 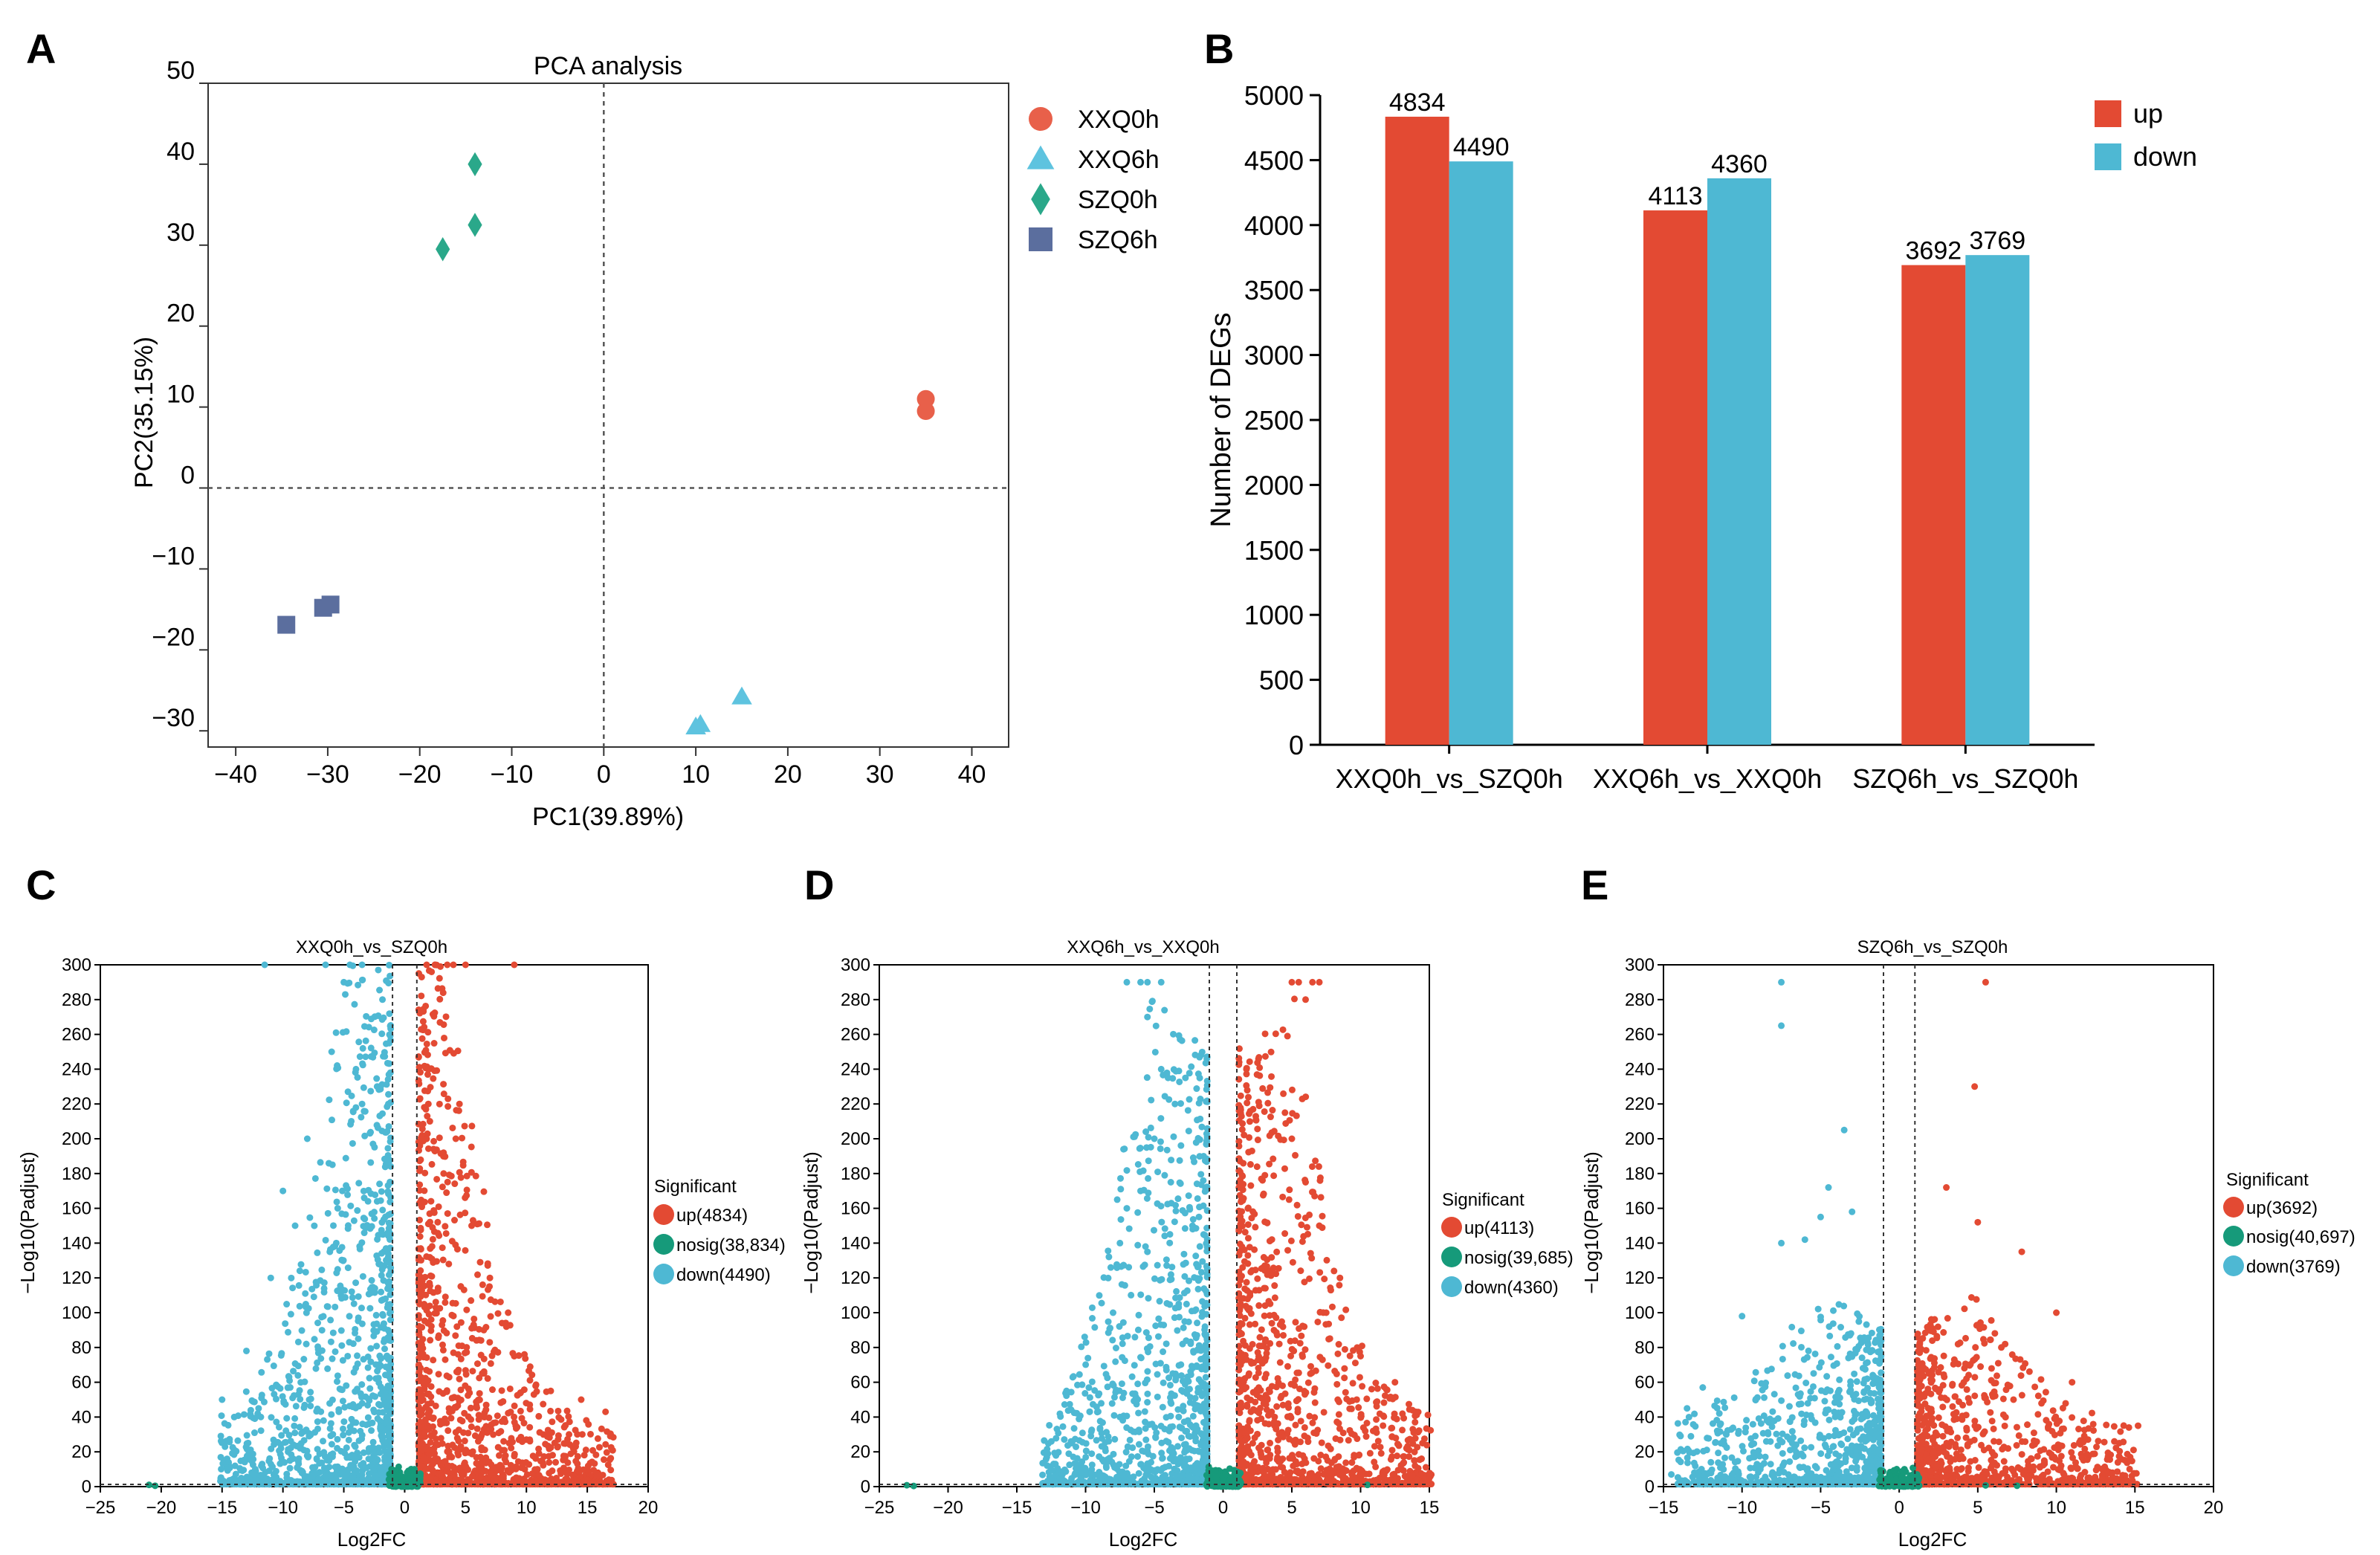 What do you see at coordinates (608, 415) in the screenshot?
I see `pca-plot-frame` at bounding box center [608, 415].